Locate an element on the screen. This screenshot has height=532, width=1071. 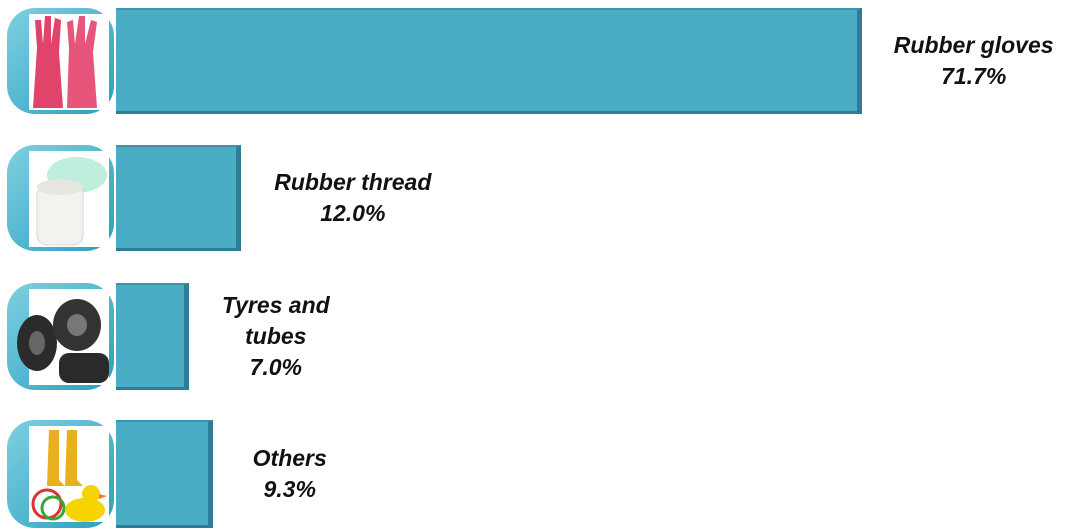
bar-label: Rubber gloves 71.7% is located at coordinates (972, 61).